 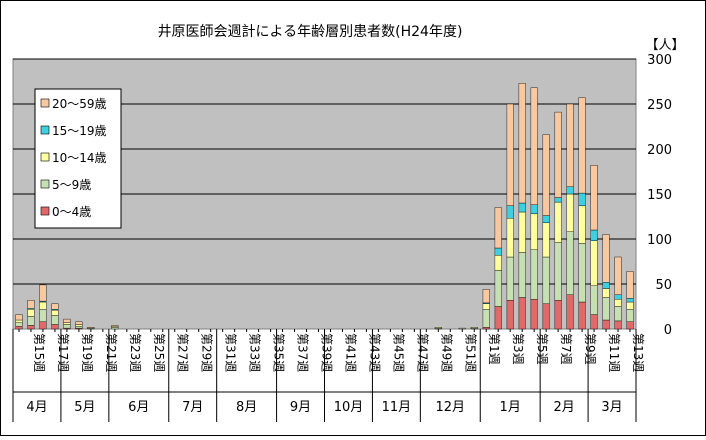 I want to click on legend-box, so click(x=78, y=158).